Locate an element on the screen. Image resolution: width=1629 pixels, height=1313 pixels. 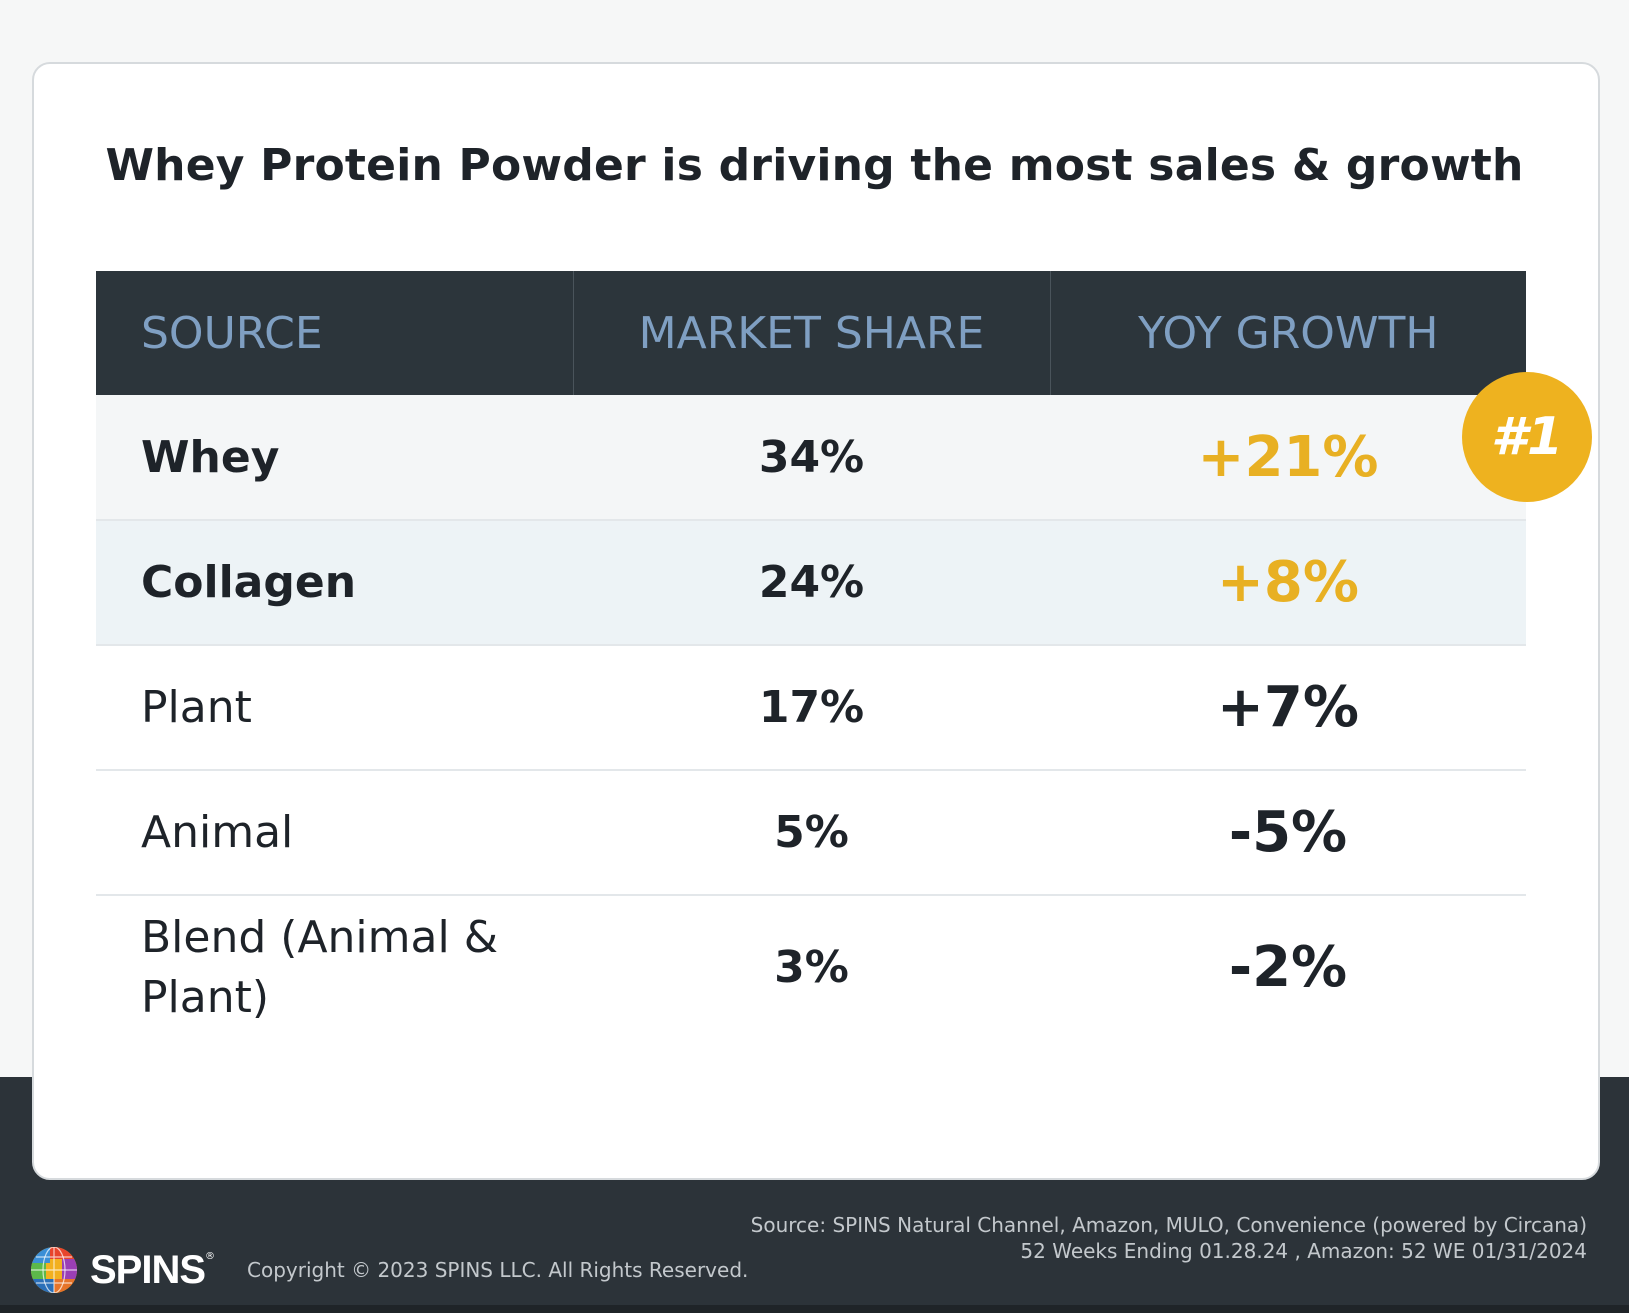
yoy-growth-cell: -2% is located at coordinates (1288, 967).